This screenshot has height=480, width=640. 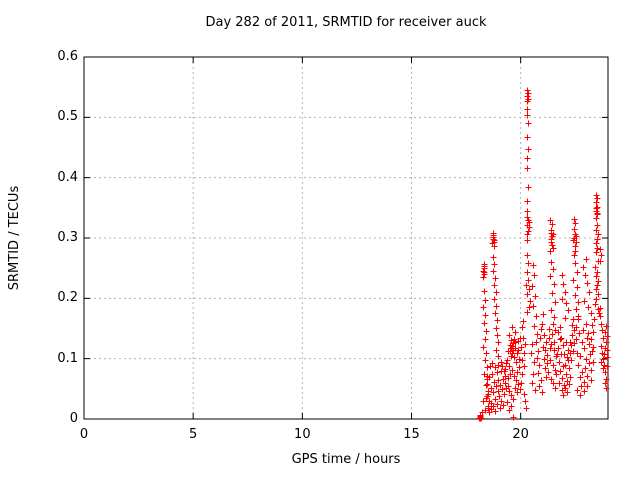 What do you see at coordinates (67, 117) in the screenshot?
I see `y-tick-label: 0.5` at bounding box center [67, 117].